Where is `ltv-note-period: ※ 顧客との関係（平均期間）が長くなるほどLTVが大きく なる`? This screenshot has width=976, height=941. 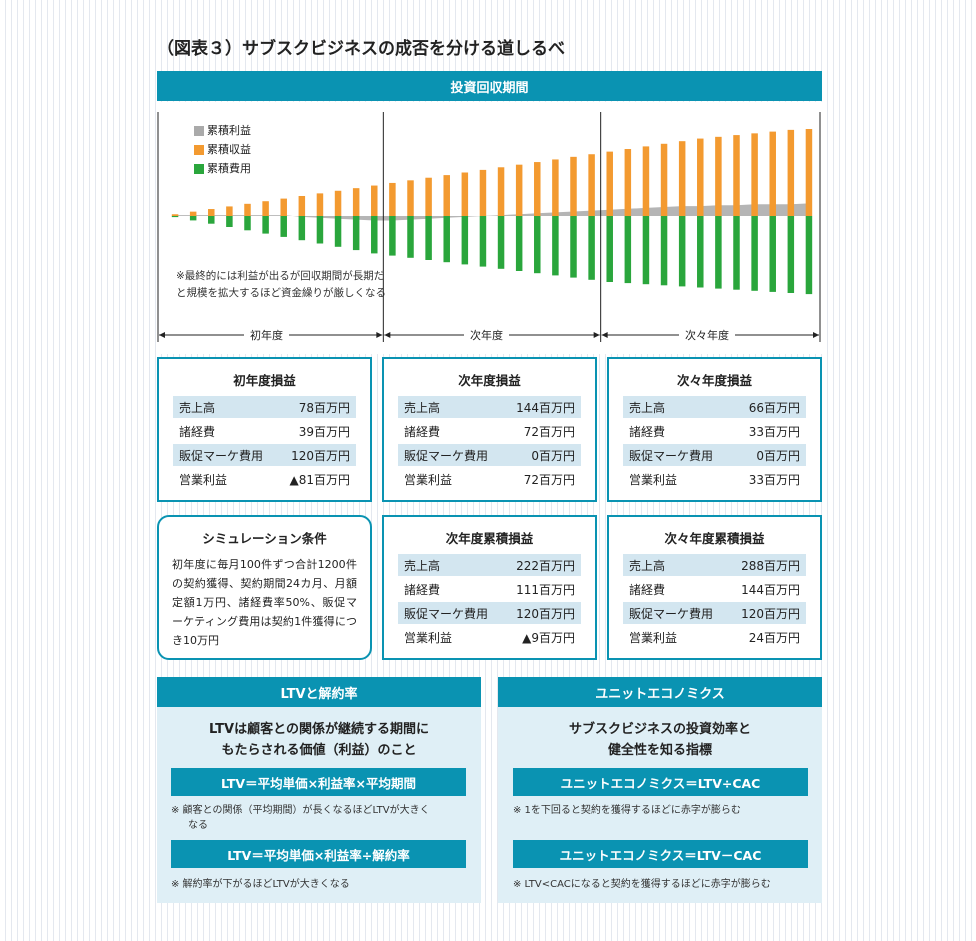 ltv-note-period: ※ 顧客との関係（平均期間）が長くなるほどLTVが大きく なる is located at coordinates (321, 818).